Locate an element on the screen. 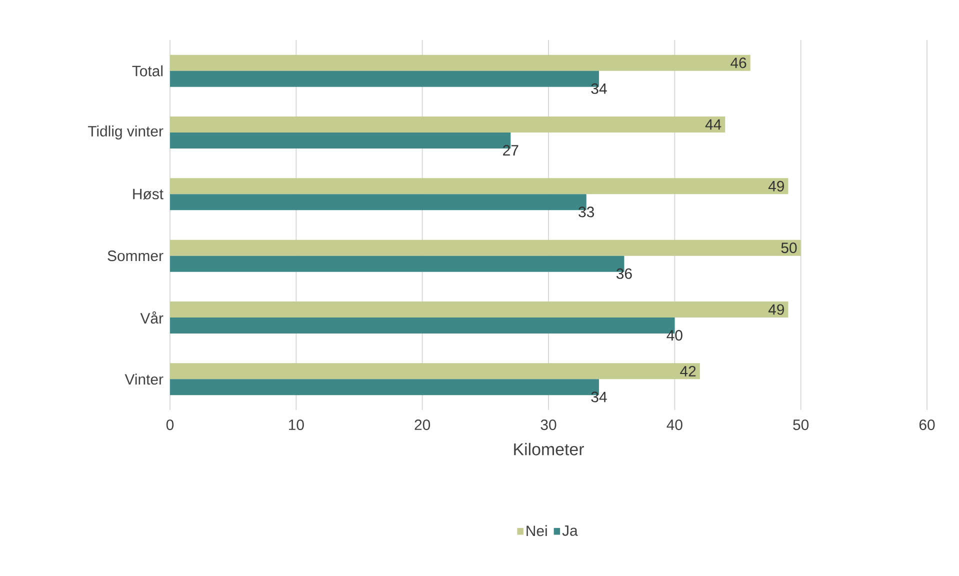 This screenshot has height=576, width=959. y-tick-label: Høst is located at coordinates (148, 194).